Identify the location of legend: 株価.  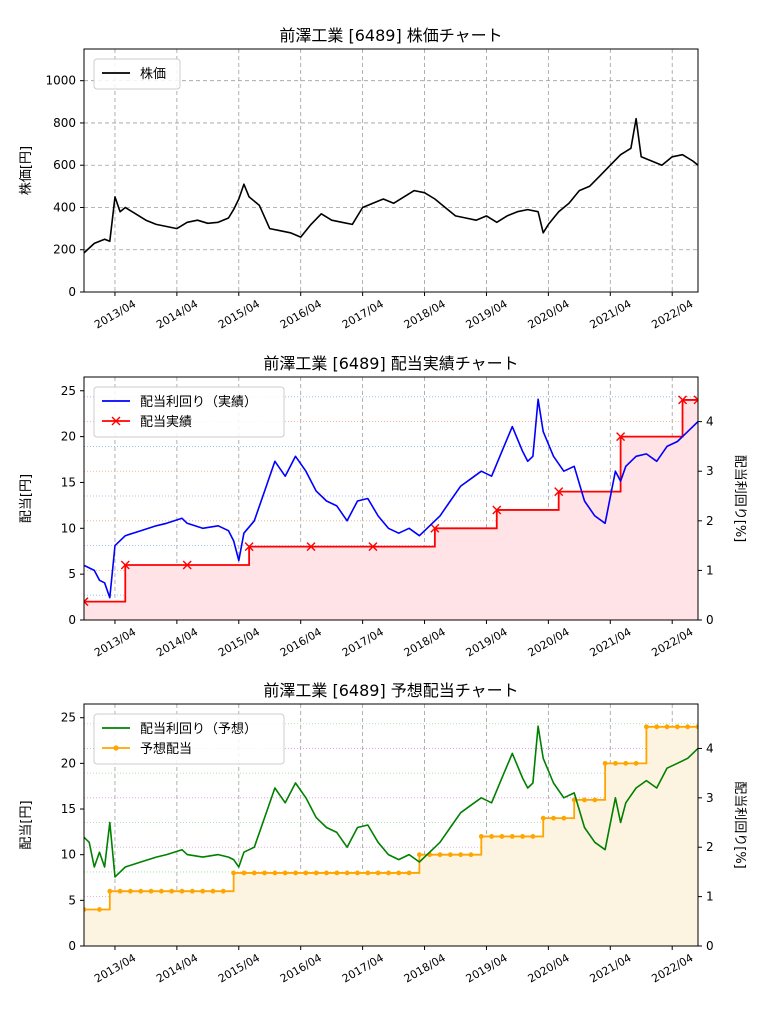
(137, 74).